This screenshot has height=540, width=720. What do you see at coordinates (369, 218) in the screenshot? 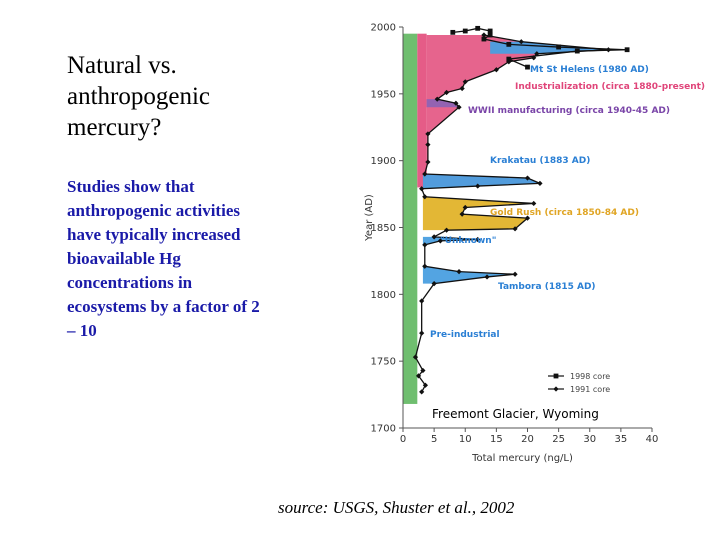
I see `y-axis-label: Year (AD)` at bounding box center [369, 218].